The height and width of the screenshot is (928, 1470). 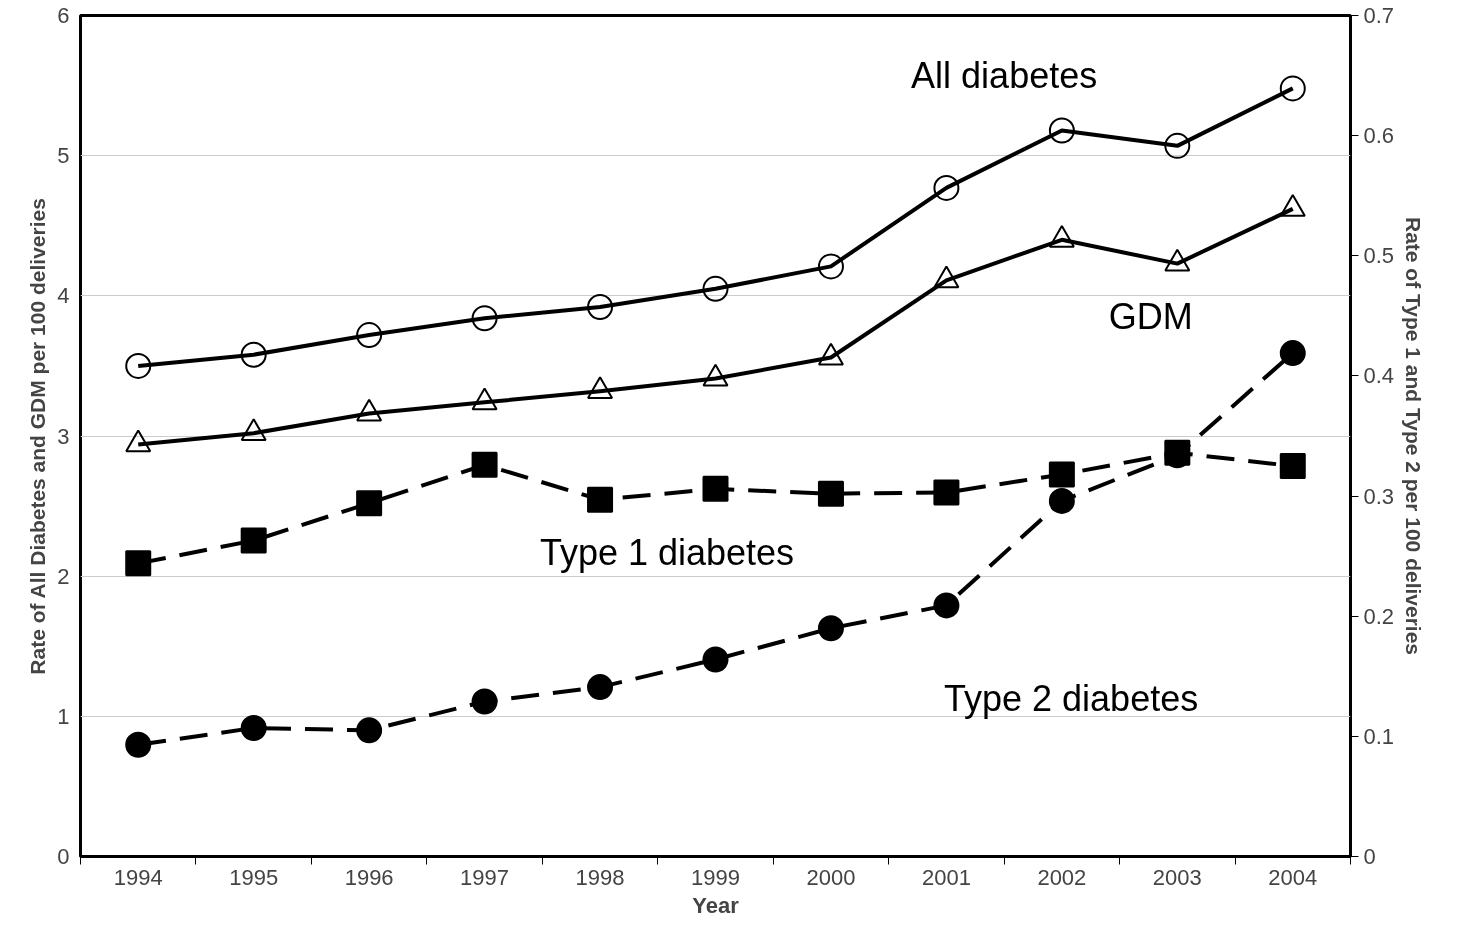 What do you see at coordinates (1062, 877) in the screenshot?
I see `x-tick-label: 2002` at bounding box center [1062, 877].